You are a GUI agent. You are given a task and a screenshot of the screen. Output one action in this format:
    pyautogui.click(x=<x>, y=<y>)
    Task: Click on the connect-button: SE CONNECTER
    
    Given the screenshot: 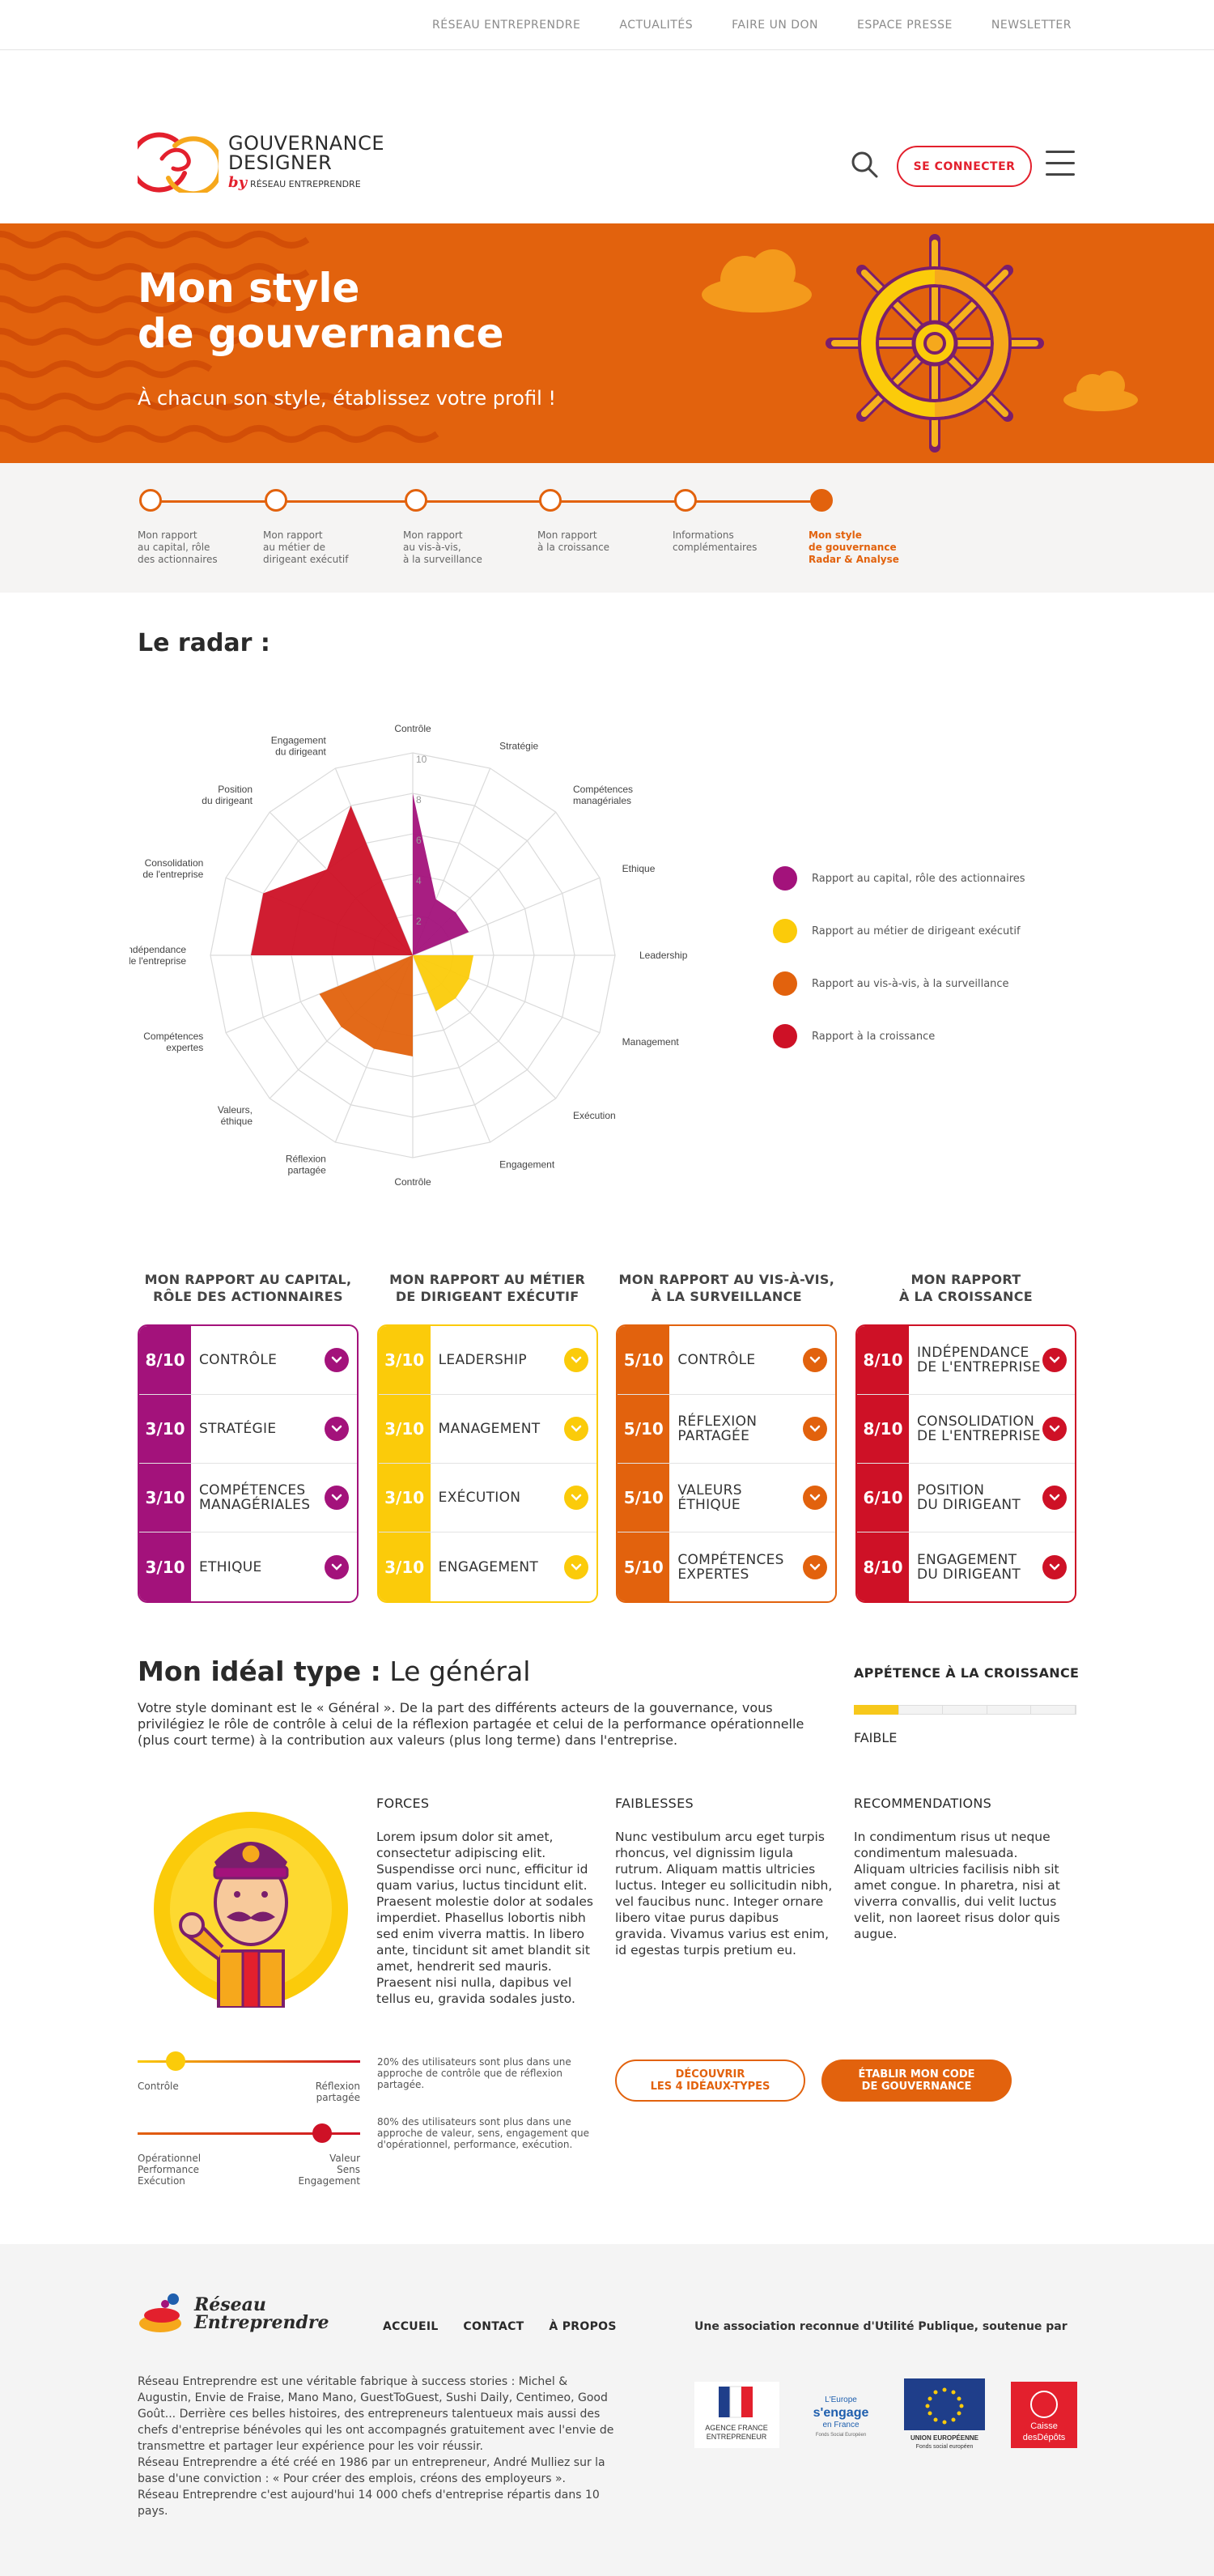 What is the action you would take?
    pyautogui.click(x=964, y=167)
    